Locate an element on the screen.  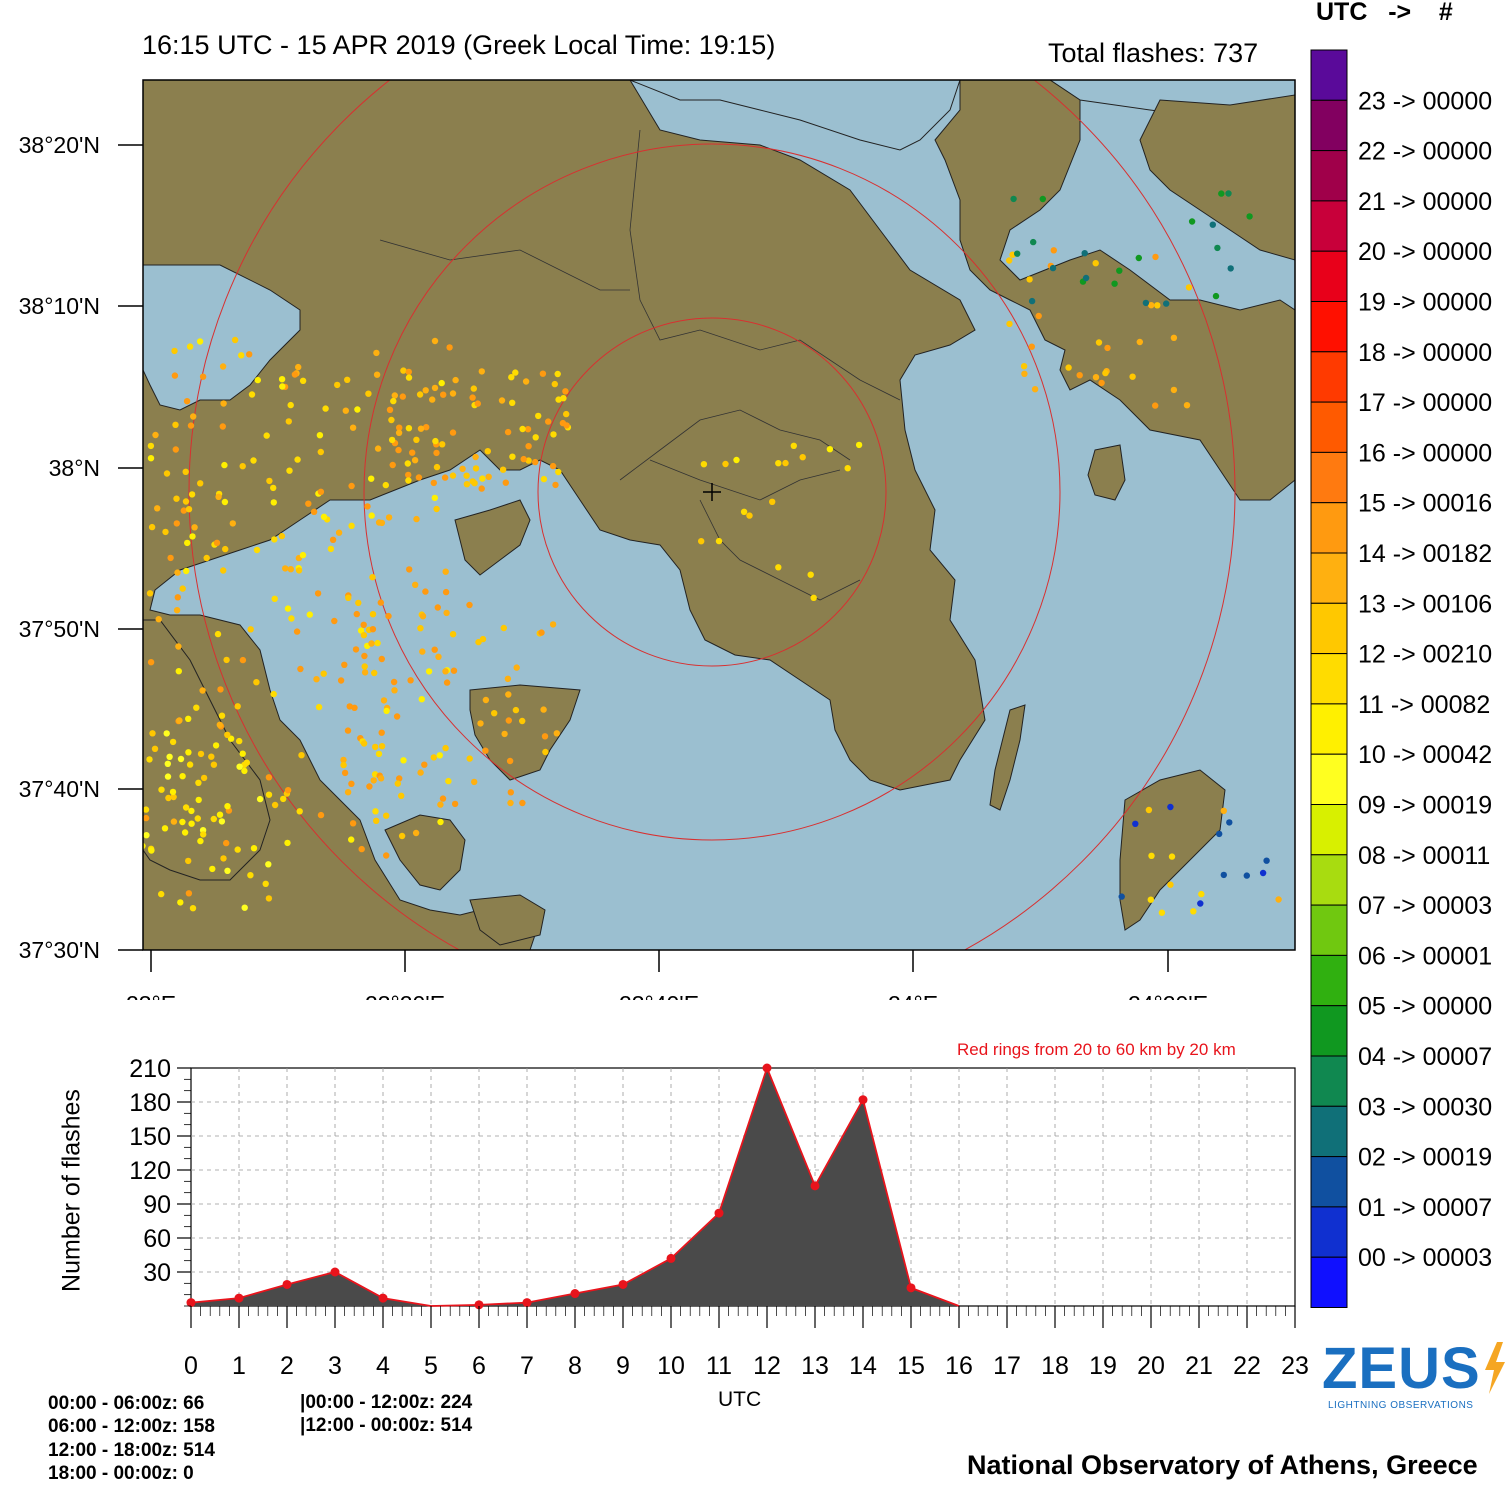
lat-label: 38°N is located at coordinates (74, 468).